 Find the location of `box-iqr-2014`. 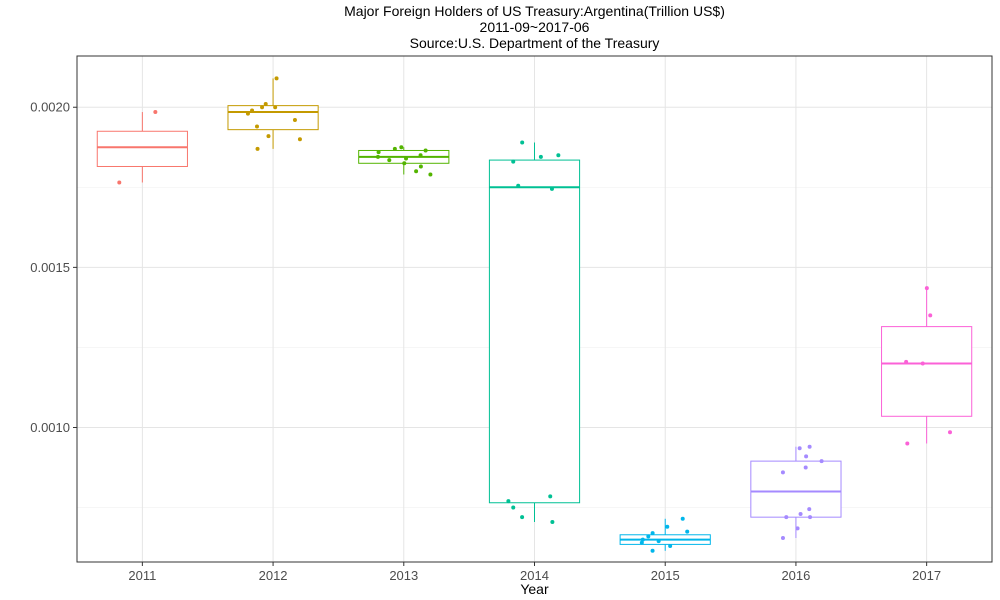

box-iqr-2014 is located at coordinates (534, 331).